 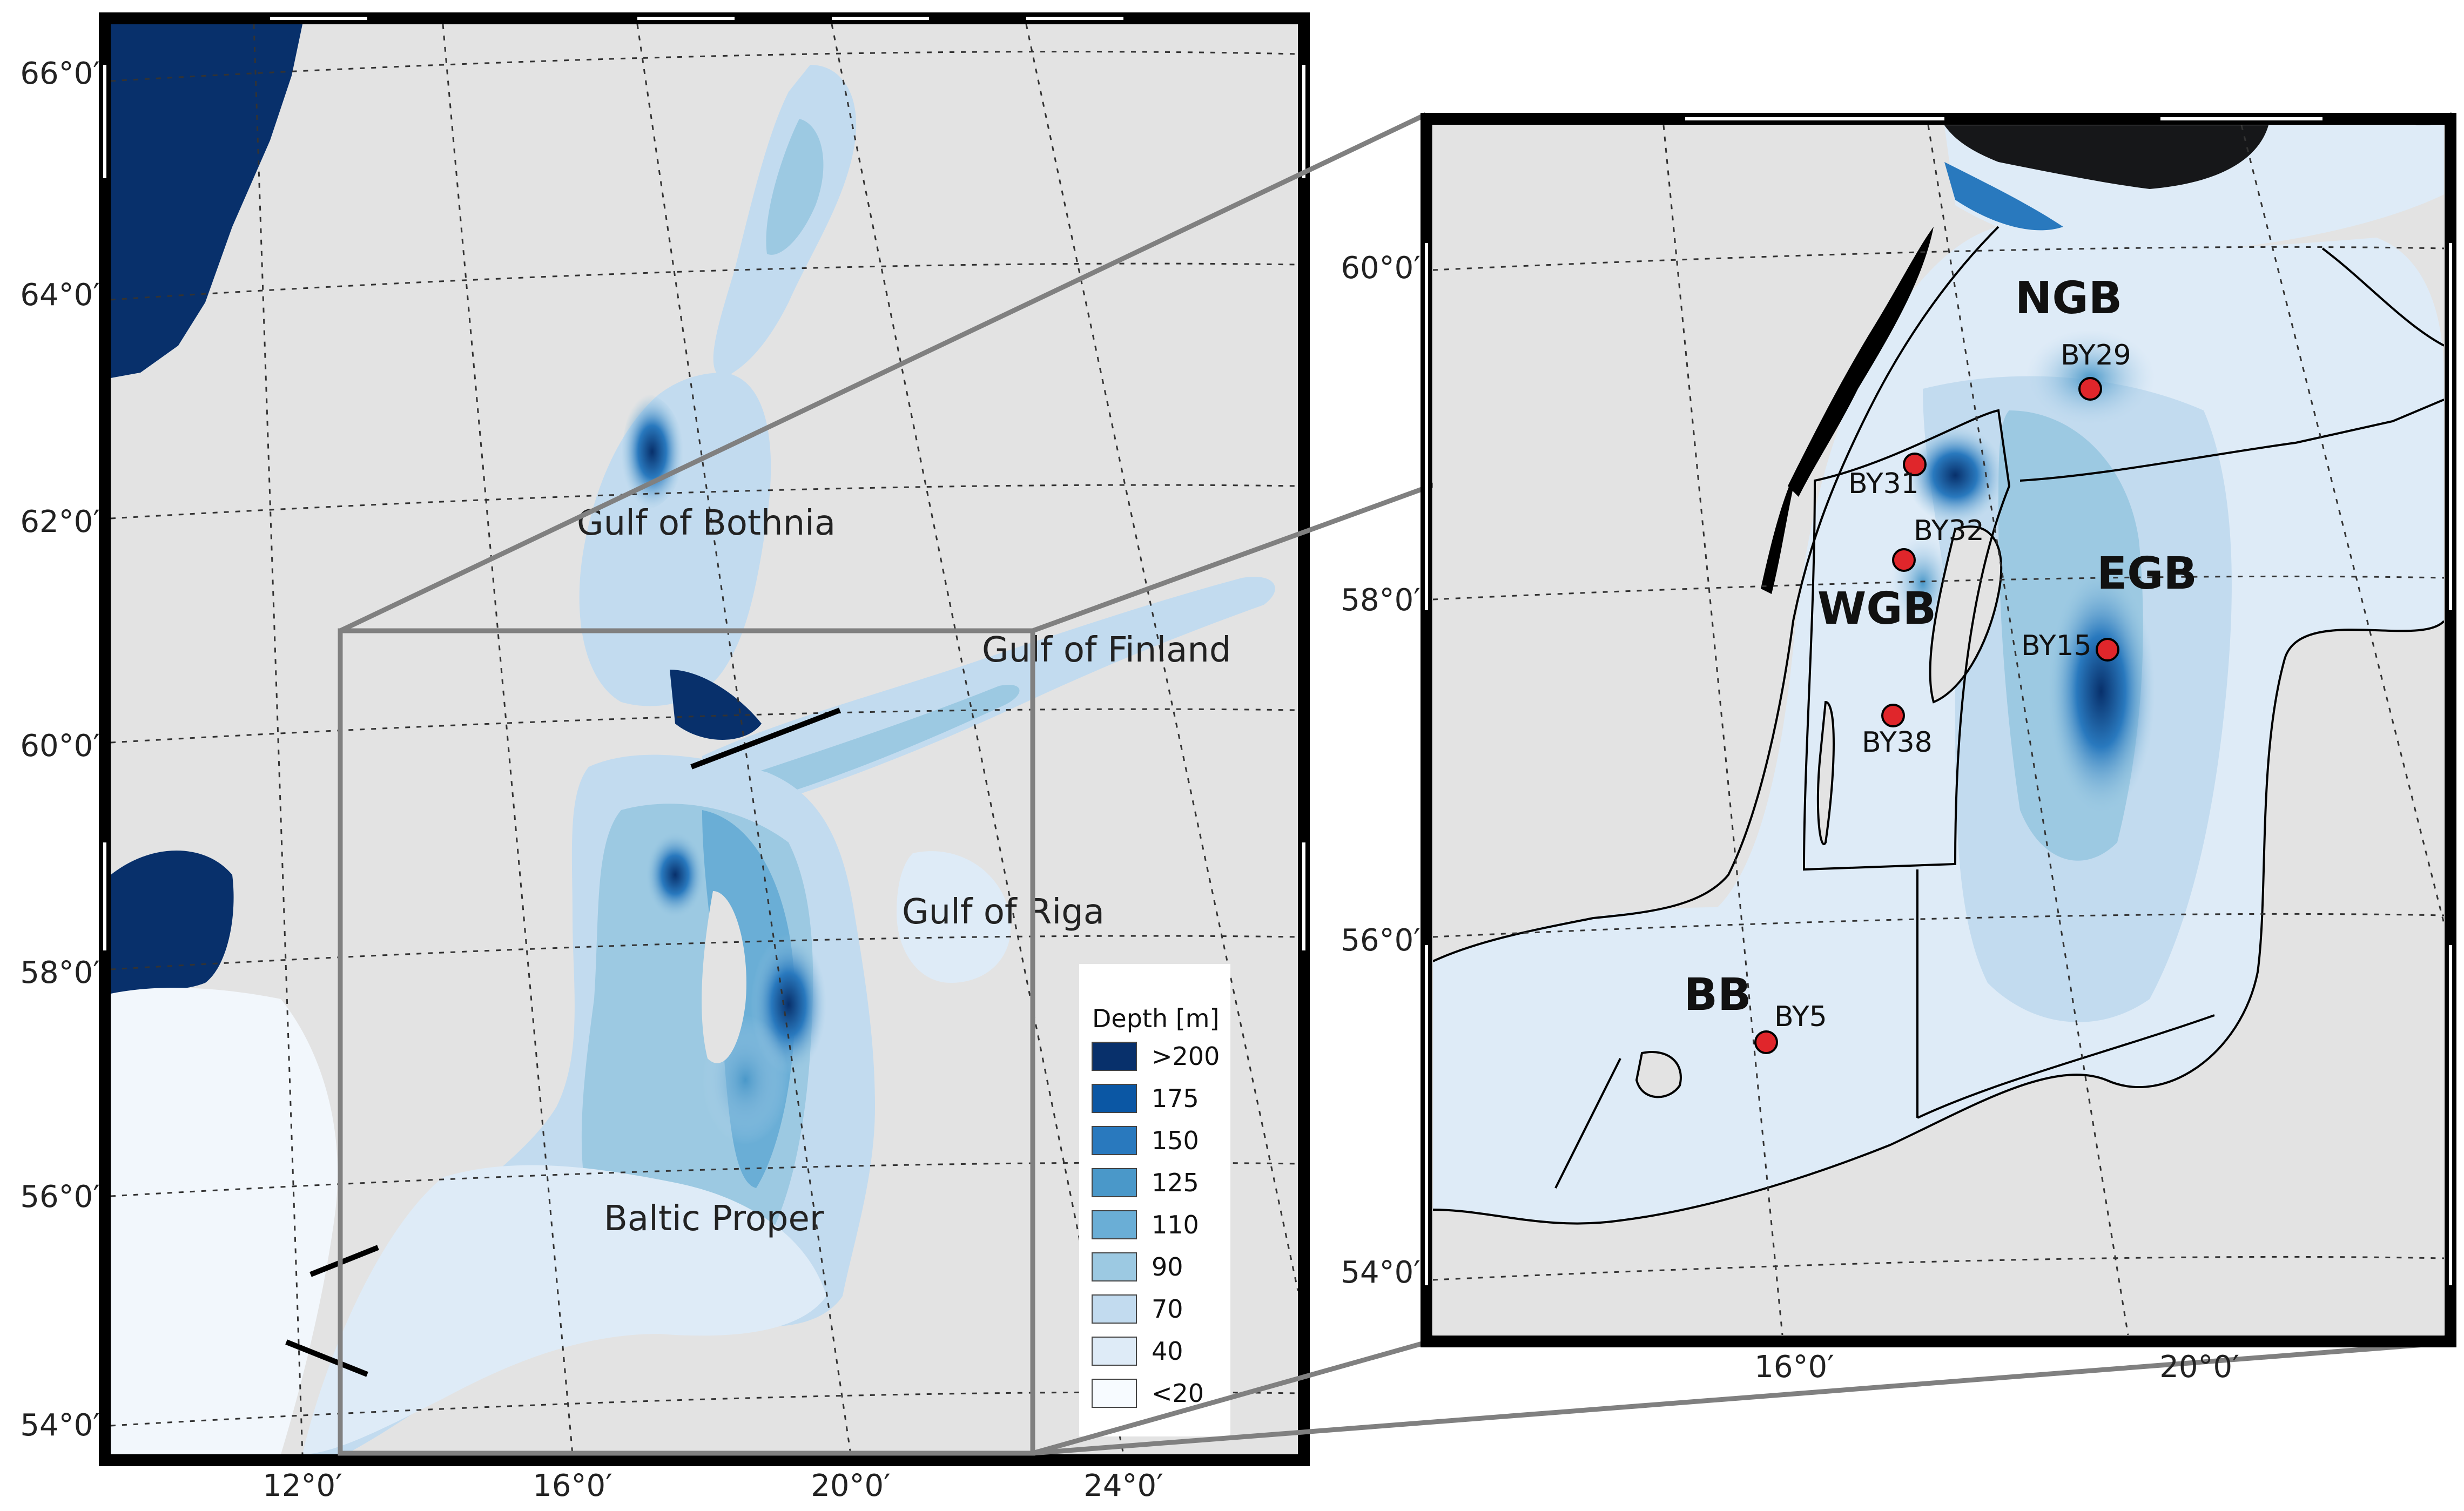 I want to click on station-labels: BY29 BY31 BY32 BY15 BY38 BY5, so click(x=1952, y=686).